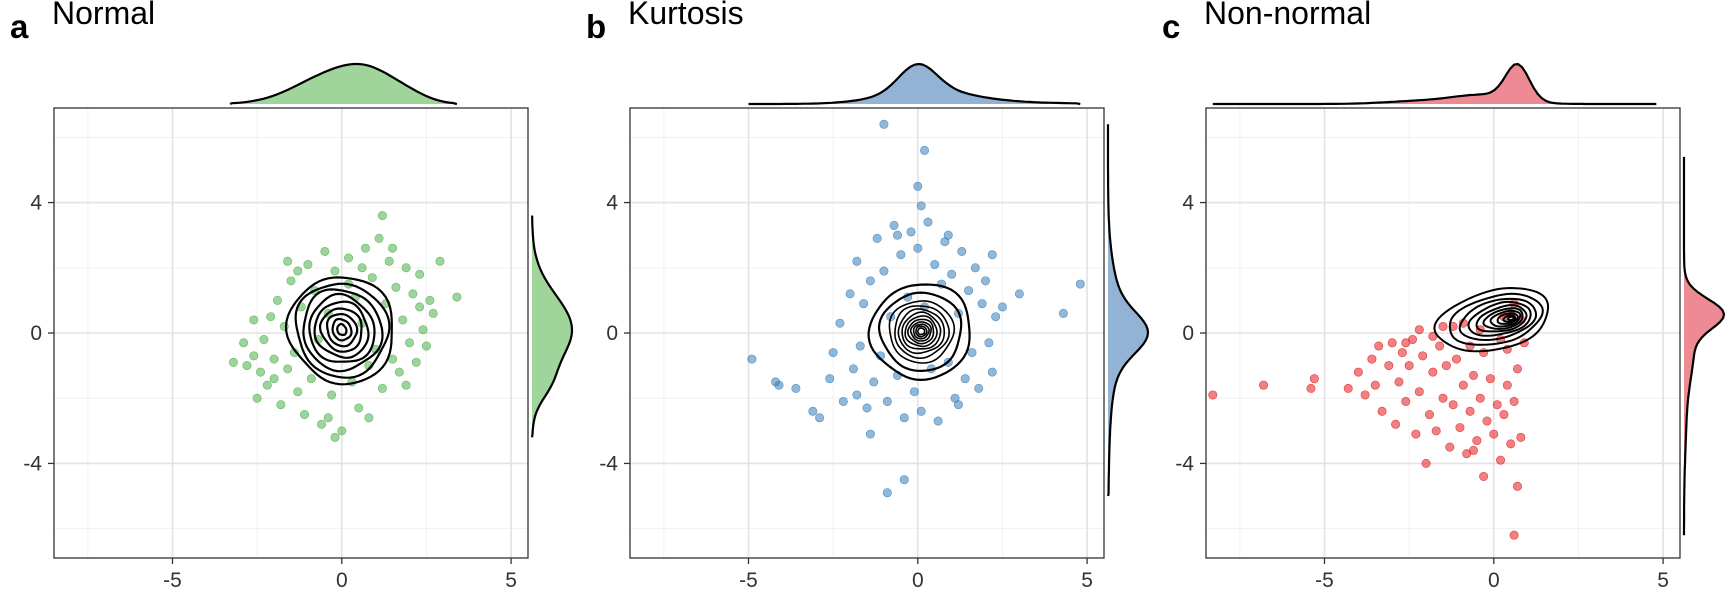 This screenshot has width=1728, height=614. Describe the element at coordinates (596, 26) in the screenshot. I see `panel-letter-b: b` at that location.